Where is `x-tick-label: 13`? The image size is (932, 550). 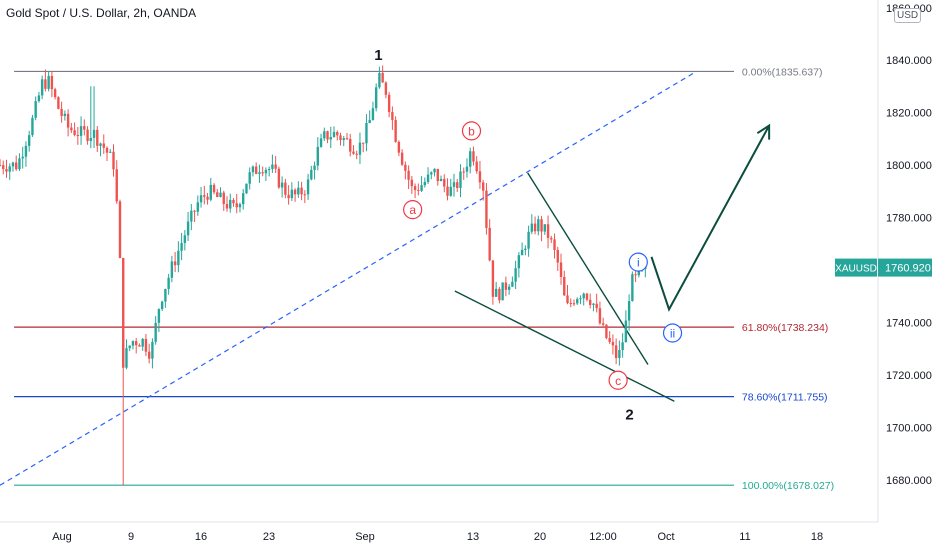 x-tick-label: 13 is located at coordinates (473, 537).